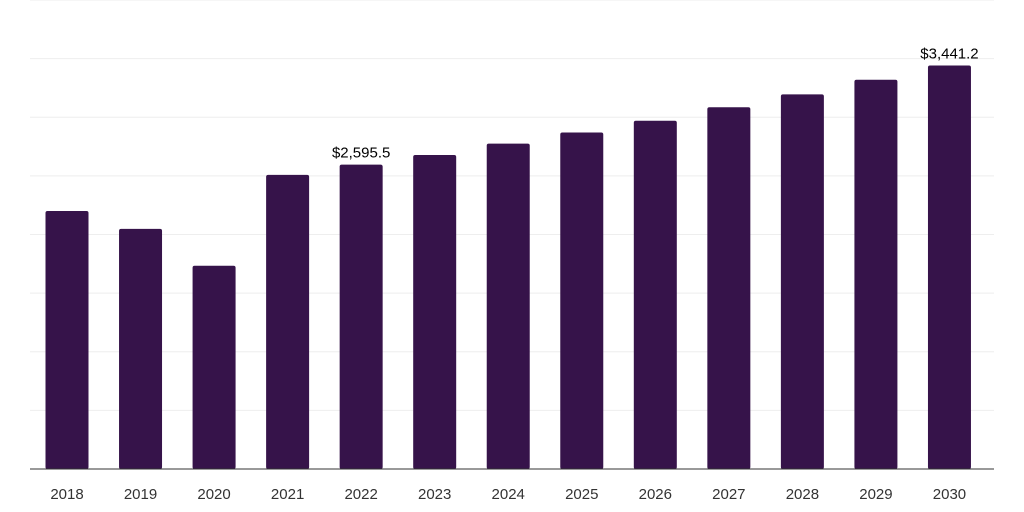 This screenshot has height=512, width=1024. Describe the element at coordinates (508, 306) in the screenshot. I see `bar-2024` at that location.